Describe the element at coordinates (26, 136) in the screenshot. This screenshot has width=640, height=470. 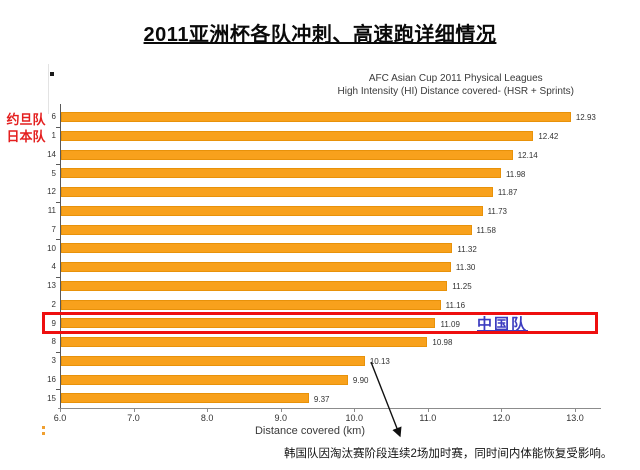
I see `japan-team-label: 日本队` at that location.